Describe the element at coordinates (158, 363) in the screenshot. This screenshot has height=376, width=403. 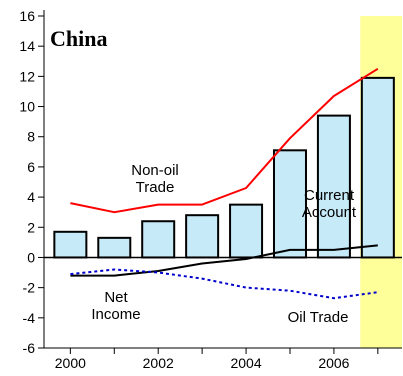
I see `x-tick-label: 2002` at that location.